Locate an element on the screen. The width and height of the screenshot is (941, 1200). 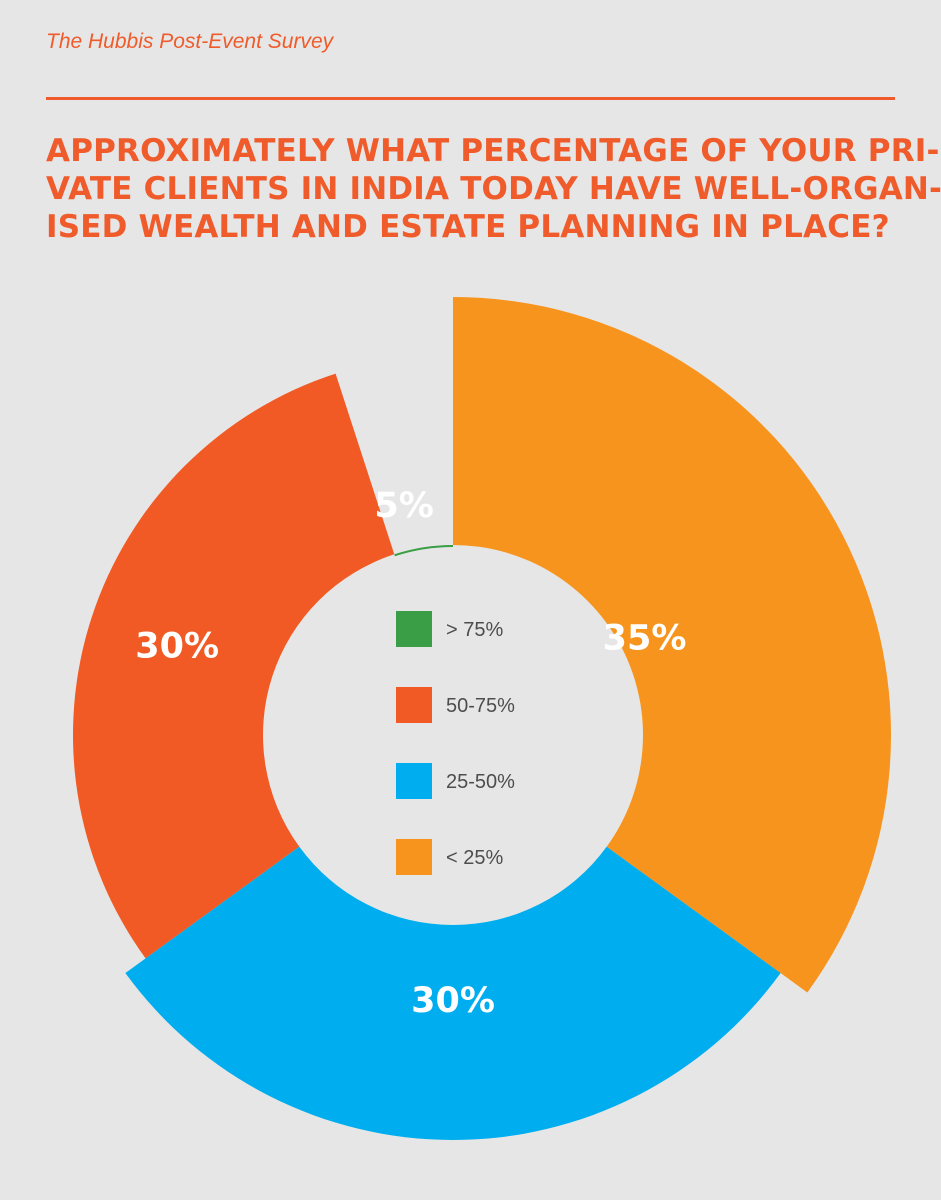
legend-label-under-25: < 25% is located at coordinates (474, 858).